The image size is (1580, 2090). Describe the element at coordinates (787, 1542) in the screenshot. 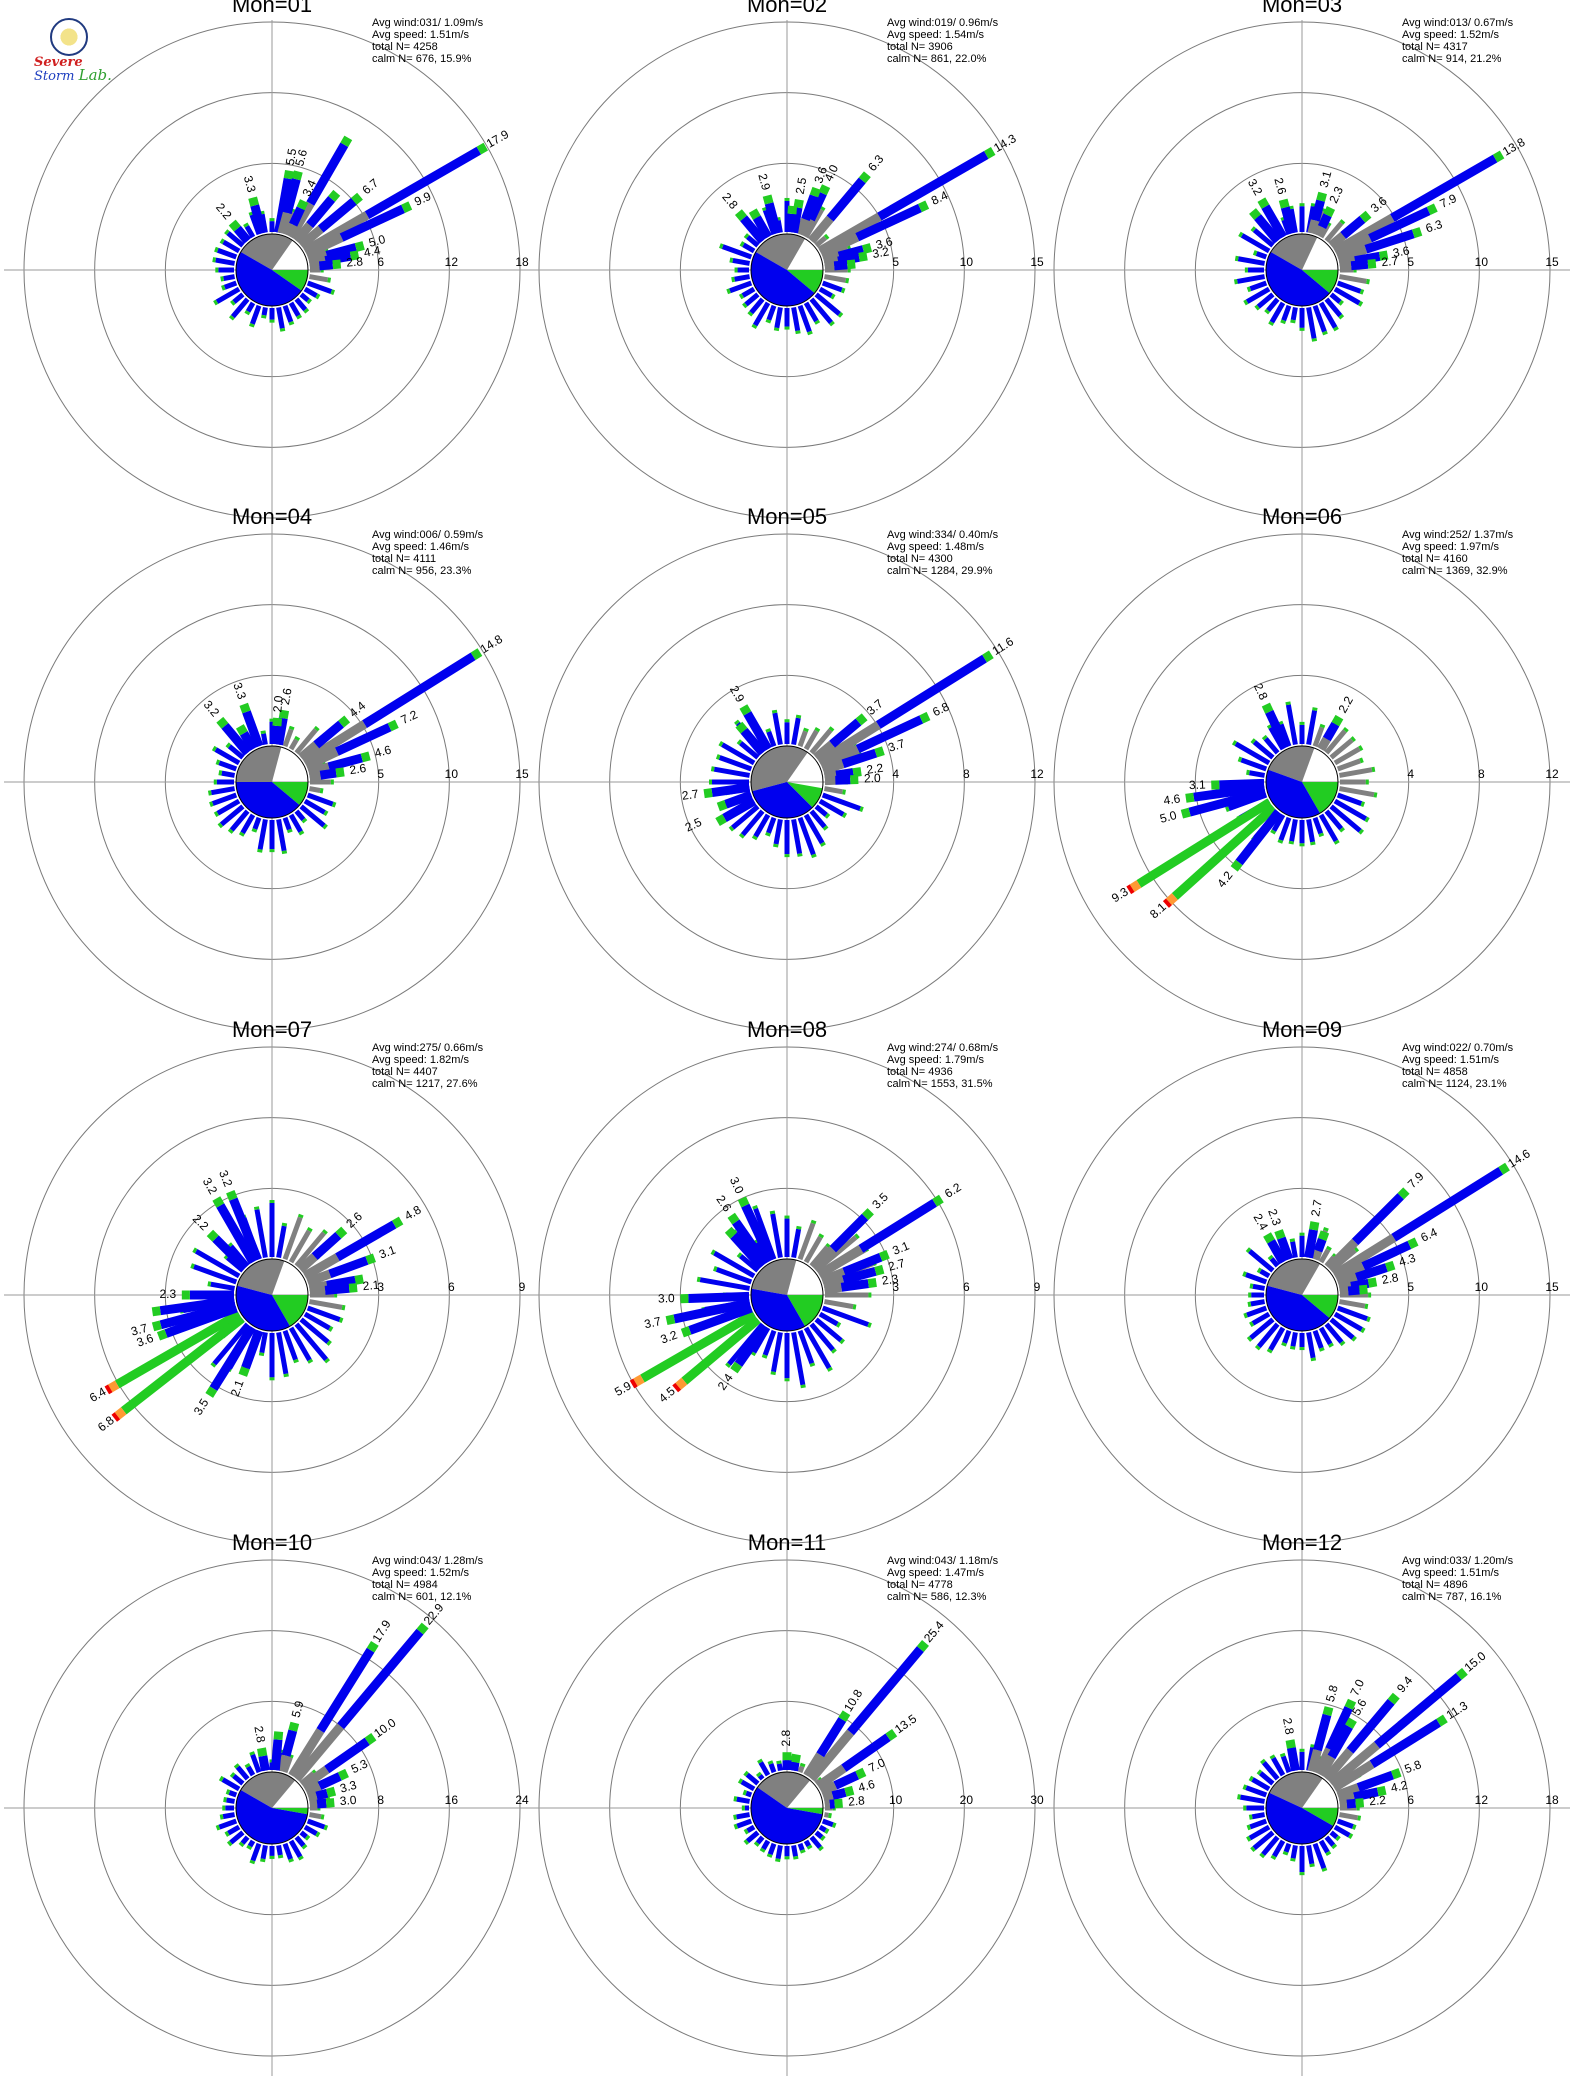

I see `rose-title: Mon=11` at that location.